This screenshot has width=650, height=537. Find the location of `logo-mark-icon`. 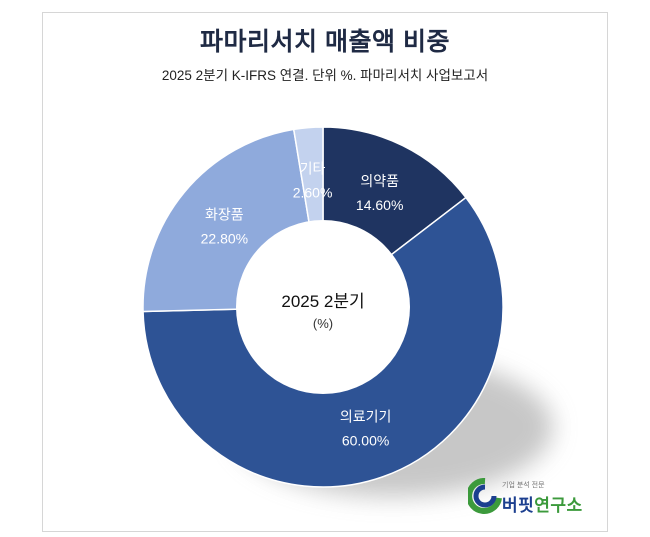

logo-mark-icon is located at coordinates (485, 496).